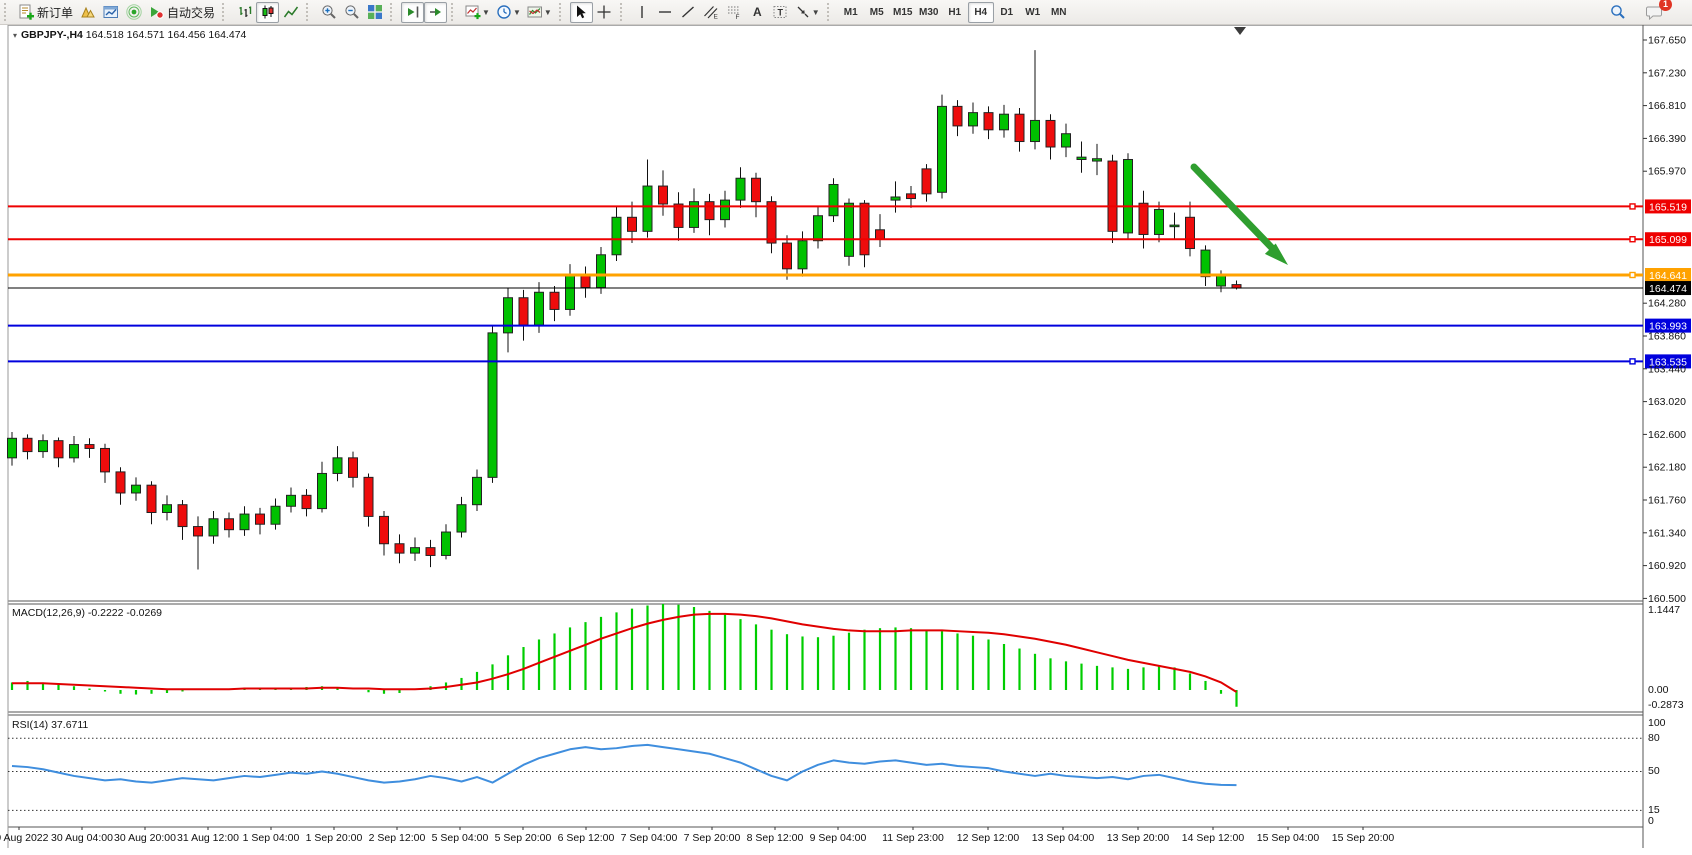  I want to click on rsi-axis-label: 100, so click(1657, 723).